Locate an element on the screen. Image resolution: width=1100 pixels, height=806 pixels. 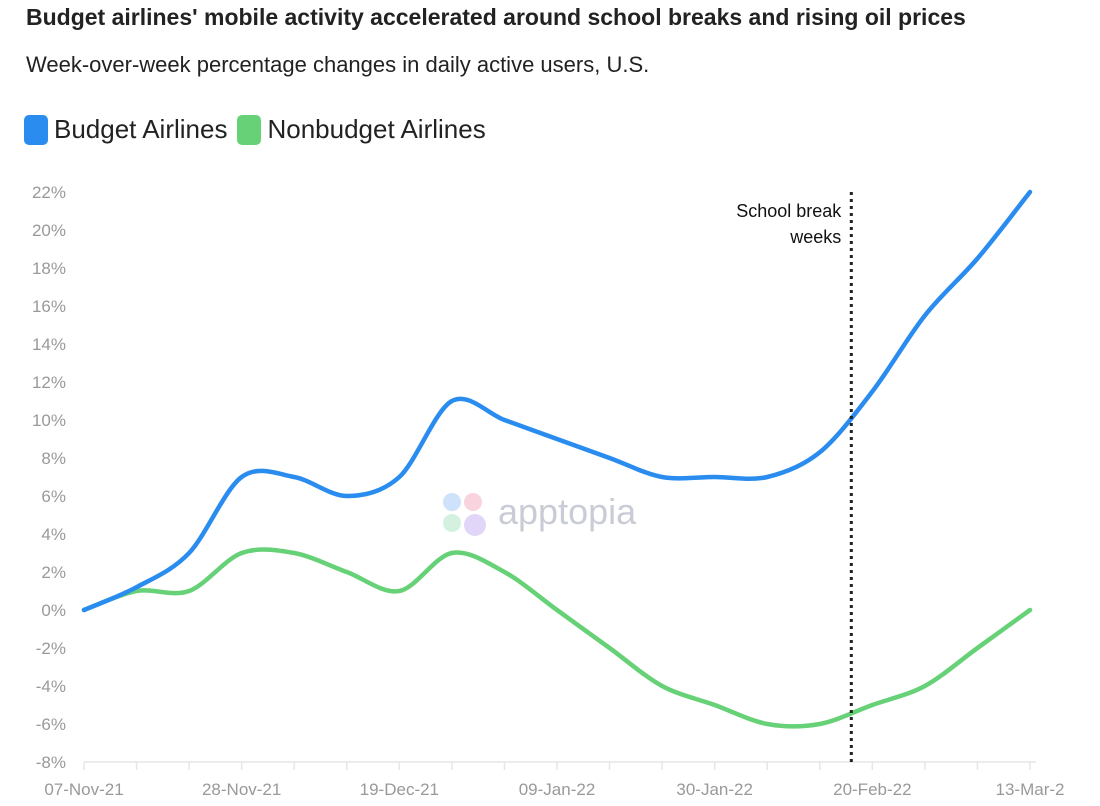
chart-legend: Budget Airlines Nonbudget Airlines is located at coordinates (260, 129).